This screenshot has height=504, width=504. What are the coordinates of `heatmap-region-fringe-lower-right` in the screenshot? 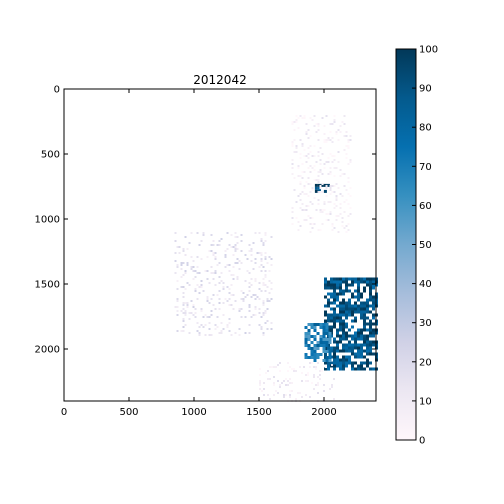 It's located at (318, 342).